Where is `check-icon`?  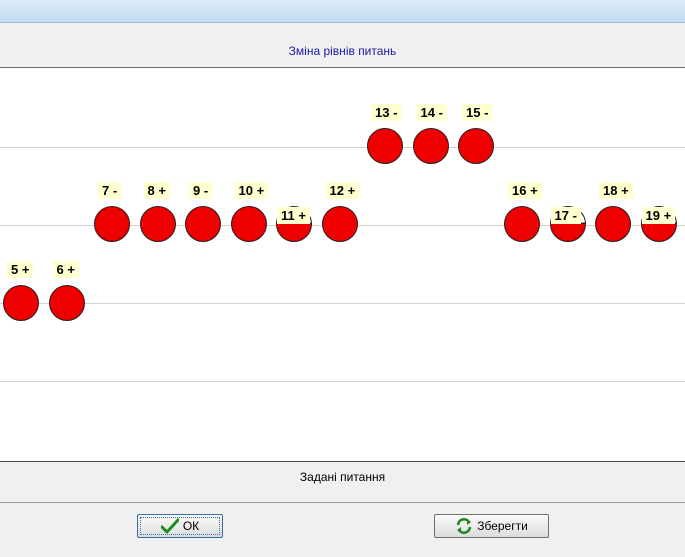 check-icon is located at coordinates (169, 526).